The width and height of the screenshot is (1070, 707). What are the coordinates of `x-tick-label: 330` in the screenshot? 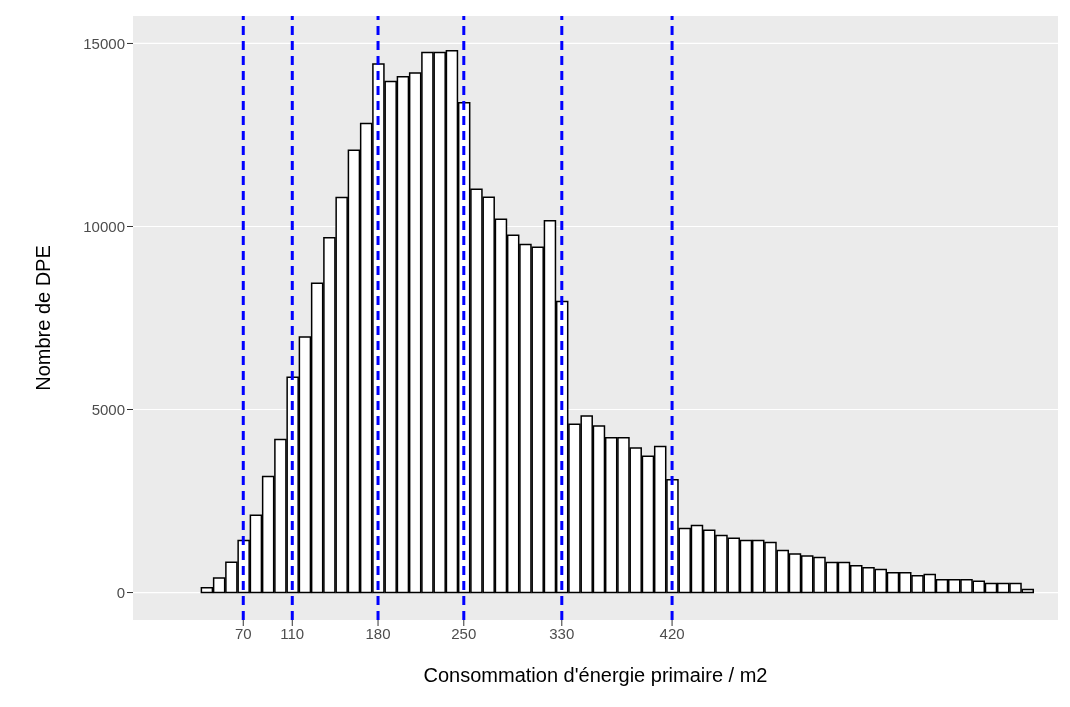 It's located at (562, 633).